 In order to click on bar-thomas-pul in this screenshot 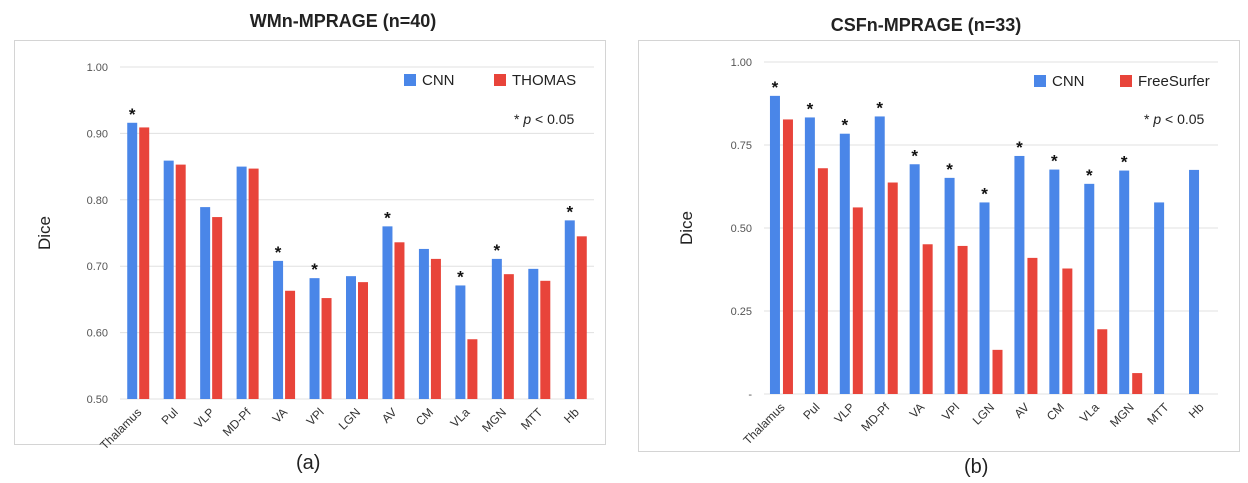, I will do `click(180, 281)`.